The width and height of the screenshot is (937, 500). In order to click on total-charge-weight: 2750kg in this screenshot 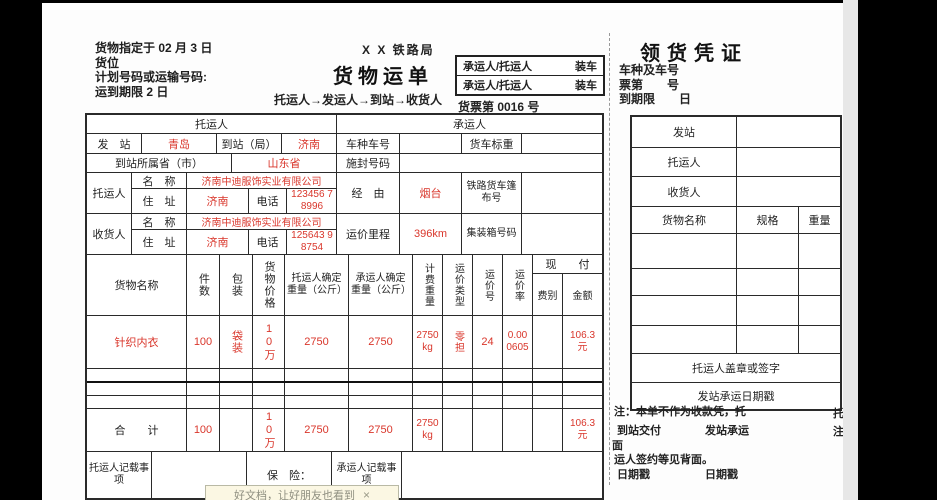, I will do `click(428, 430)`.